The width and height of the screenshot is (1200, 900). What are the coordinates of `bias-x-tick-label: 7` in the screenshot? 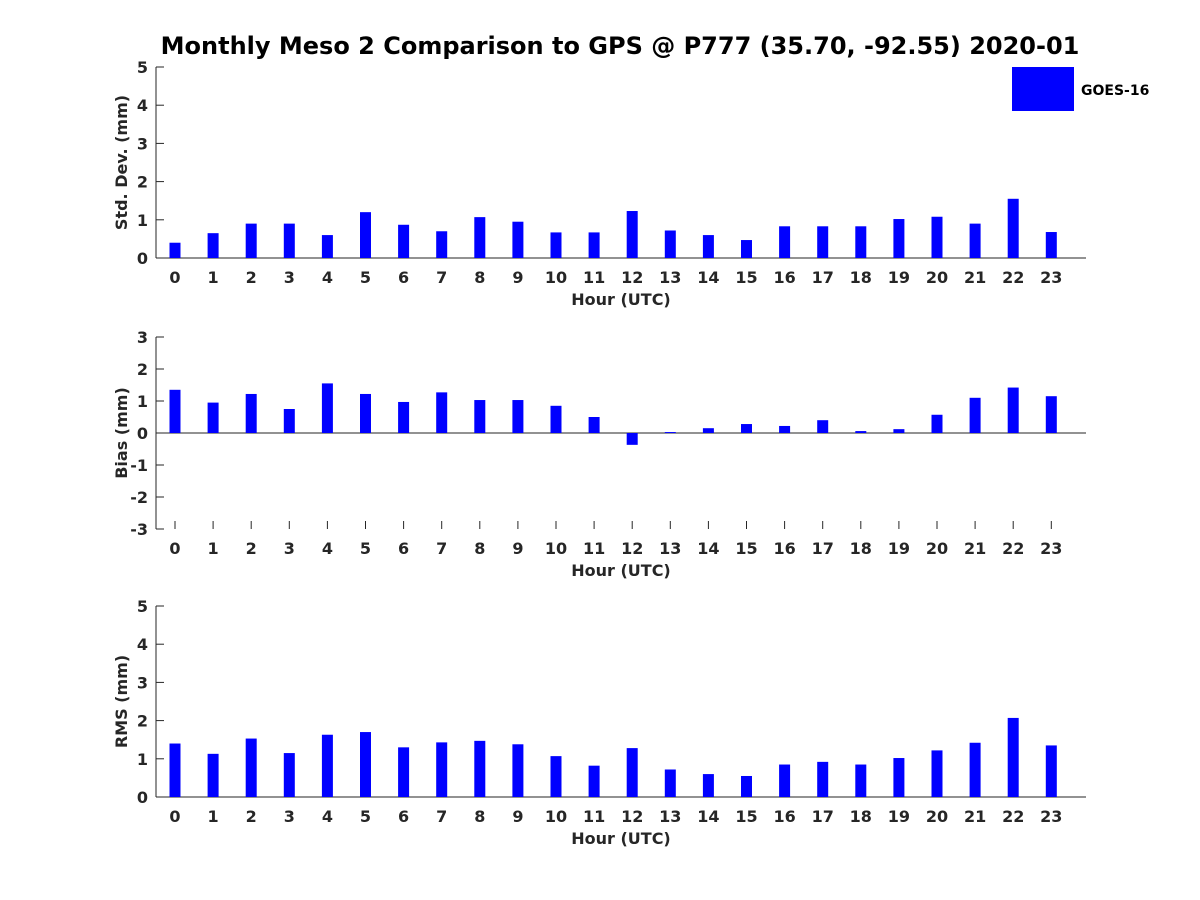 It's located at (441, 548).